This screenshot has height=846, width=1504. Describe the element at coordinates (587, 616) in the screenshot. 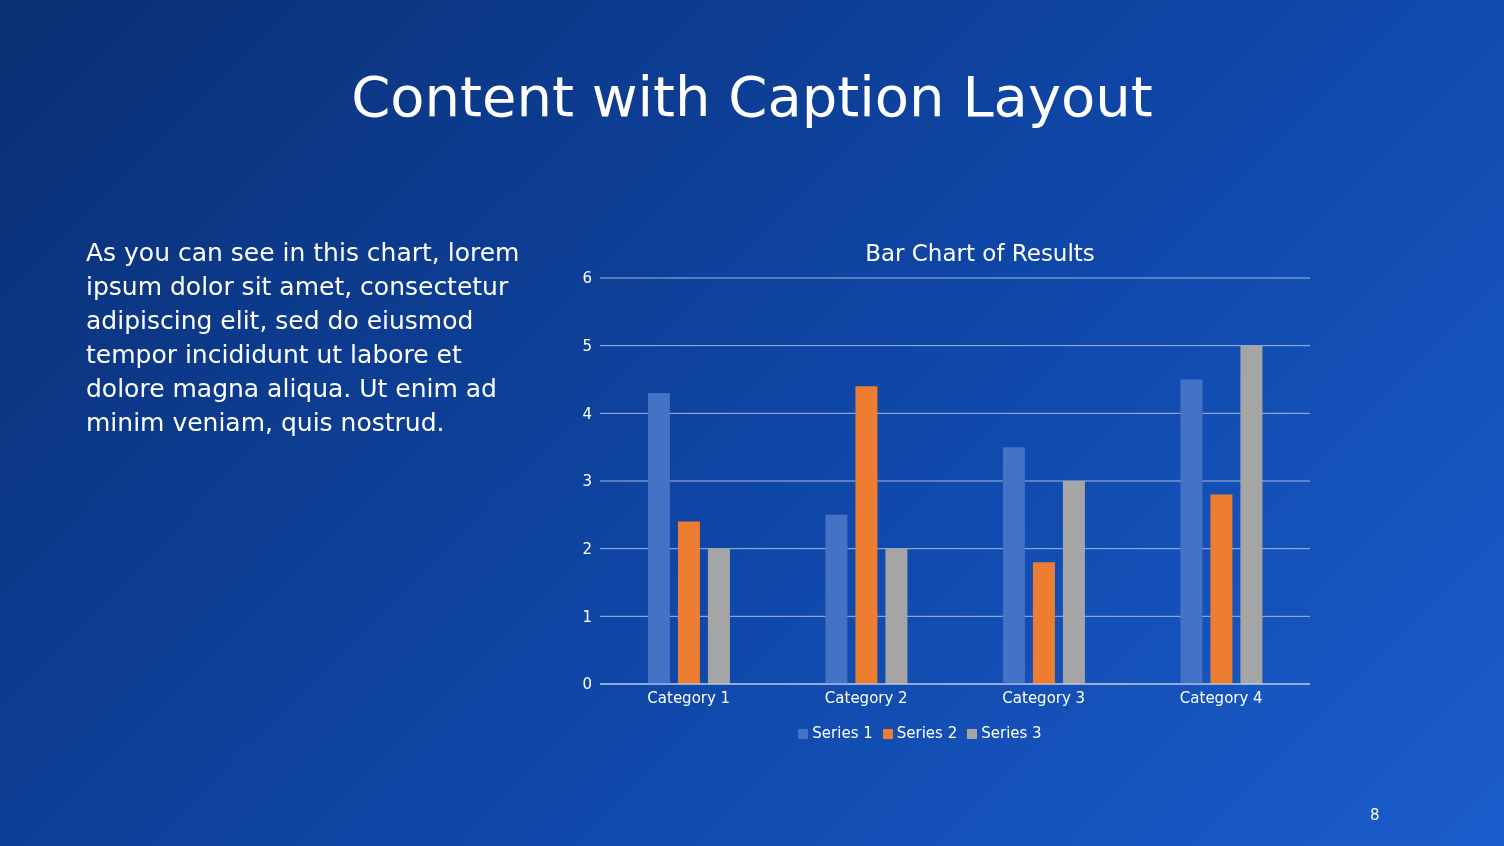

I see `y-tick-label: 1` at that location.